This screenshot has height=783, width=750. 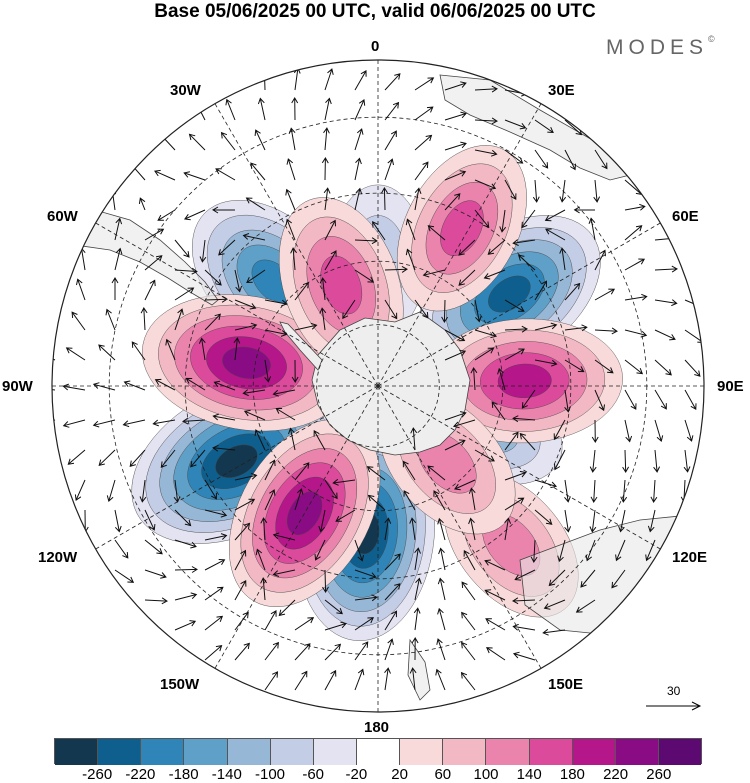 What do you see at coordinates (399, 774) in the screenshot?
I see `colorbar-tick-label: 20` at bounding box center [399, 774].